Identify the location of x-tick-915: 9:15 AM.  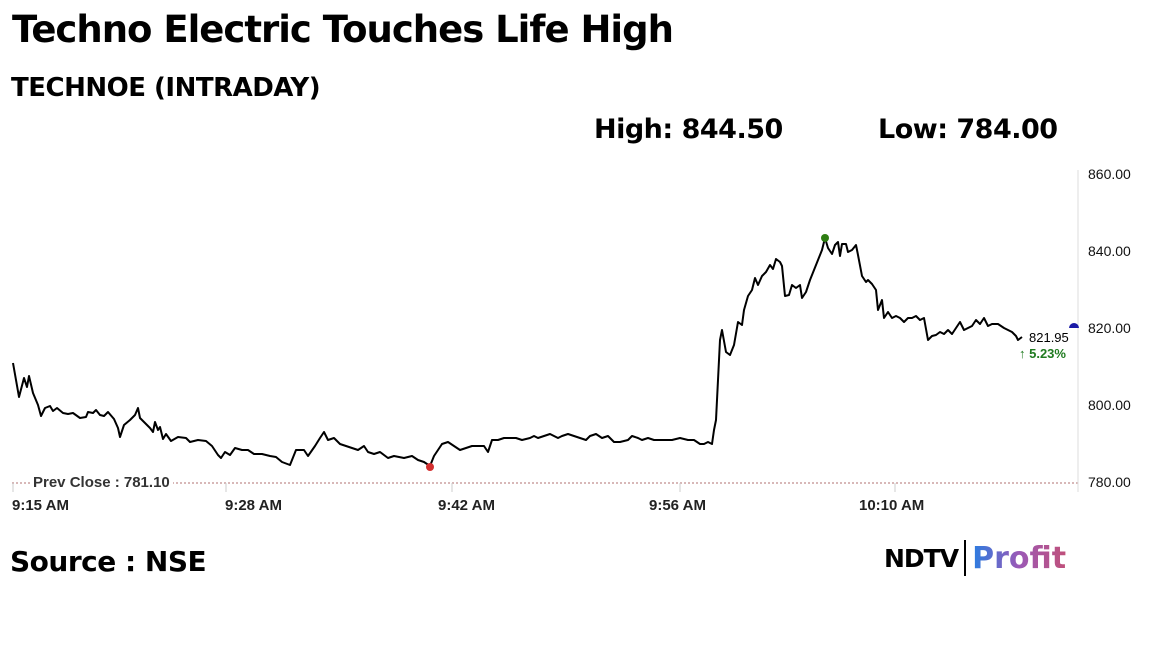
(40, 505).